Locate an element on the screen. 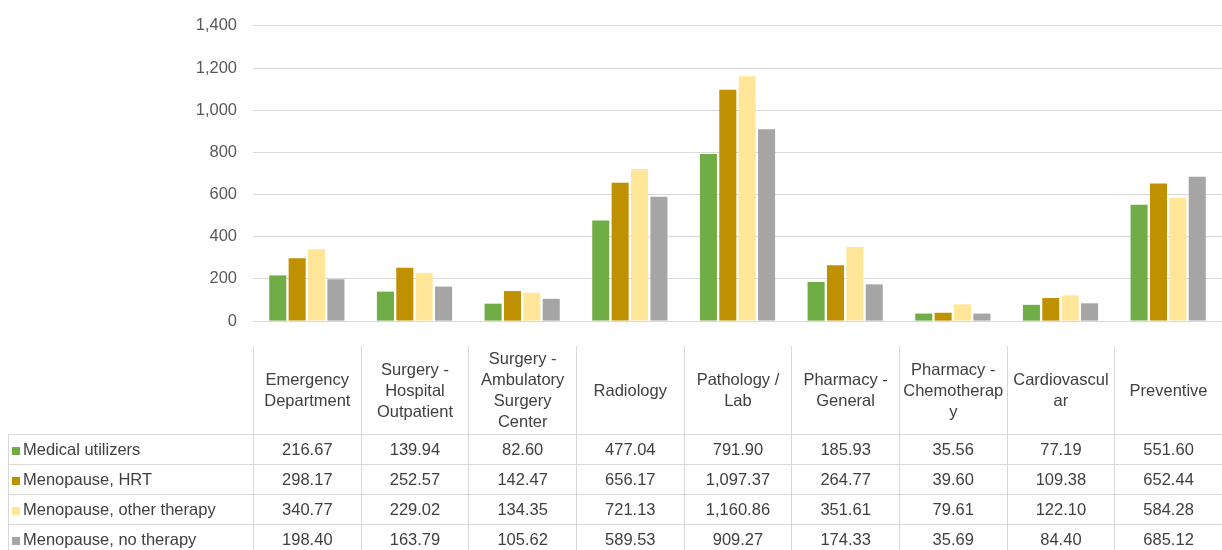  legend-label: Menopause, other therapy is located at coordinates (131, 509).